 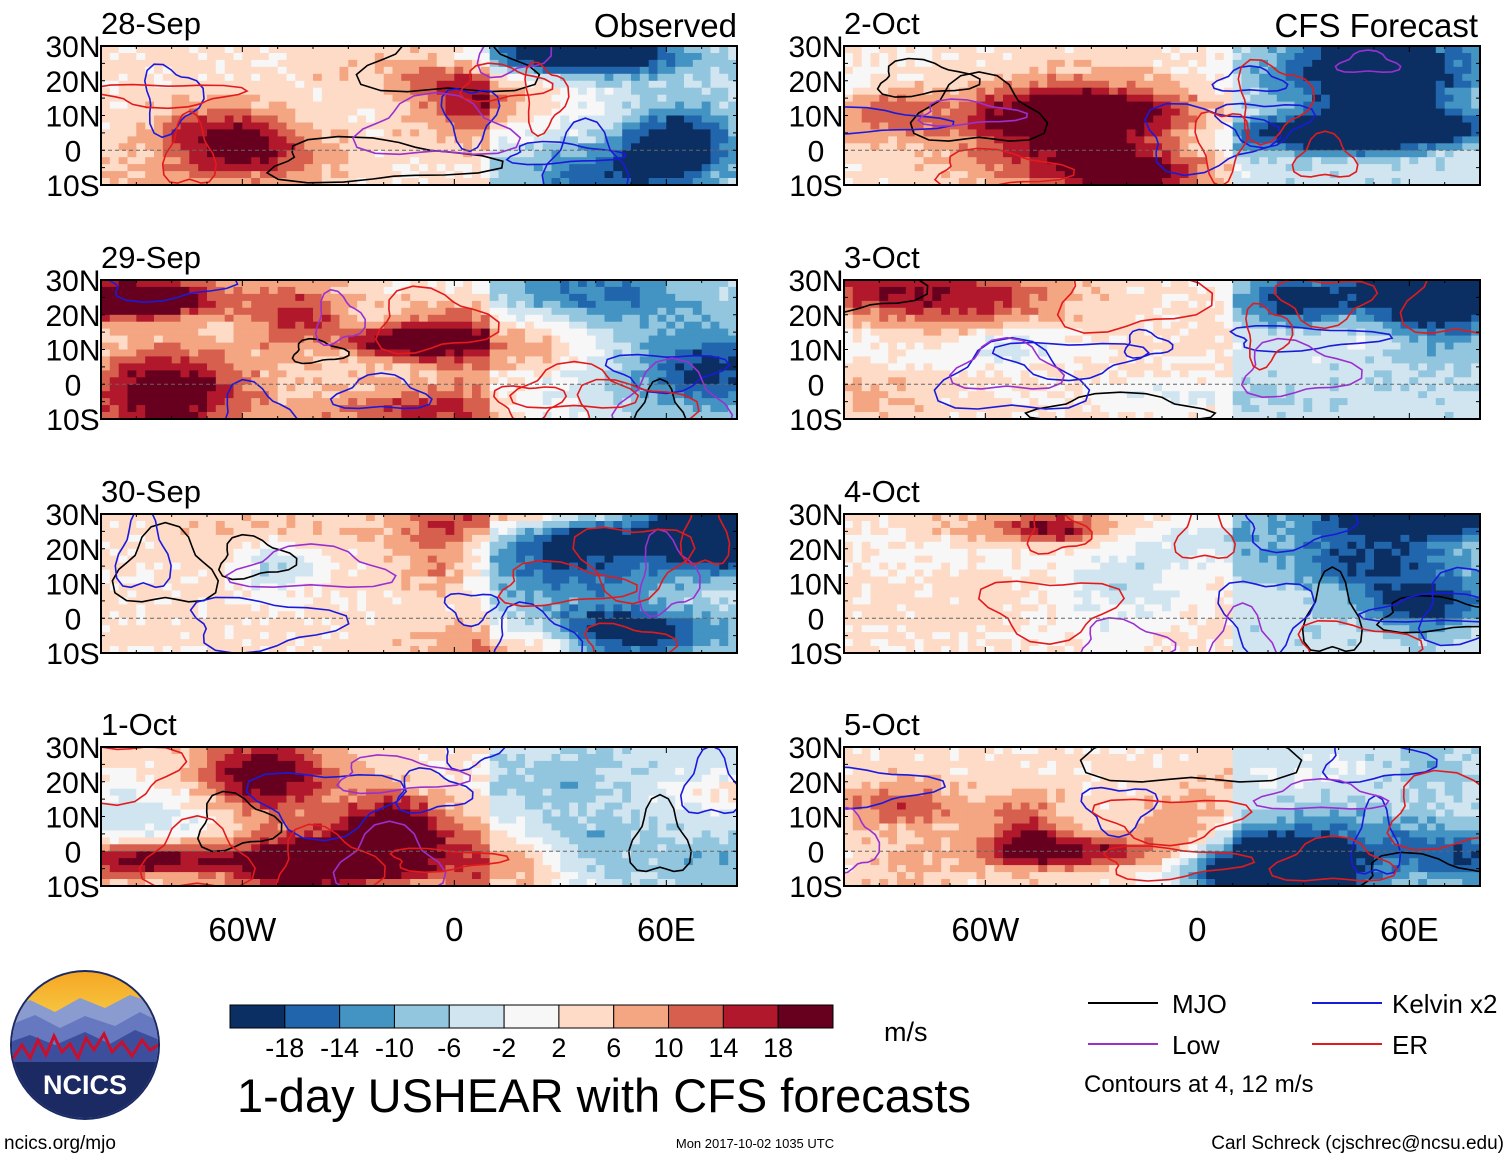 I want to click on colorbar-units: m/s, so click(x=906, y=1032).